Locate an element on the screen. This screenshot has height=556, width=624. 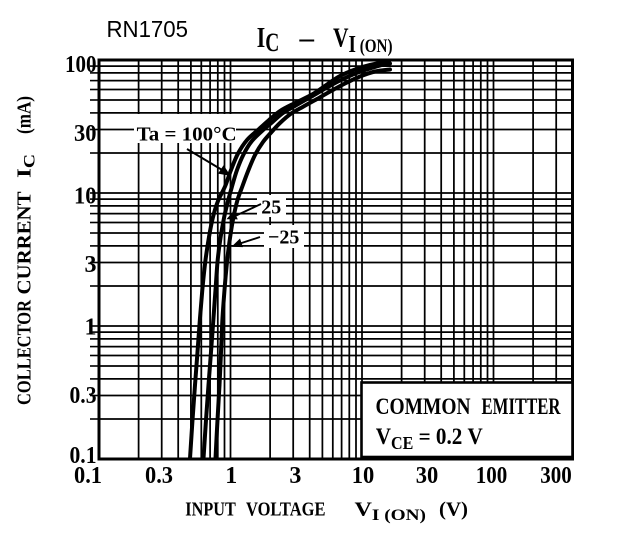
svg-text: RN1705 is located at coordinates (148, 29).